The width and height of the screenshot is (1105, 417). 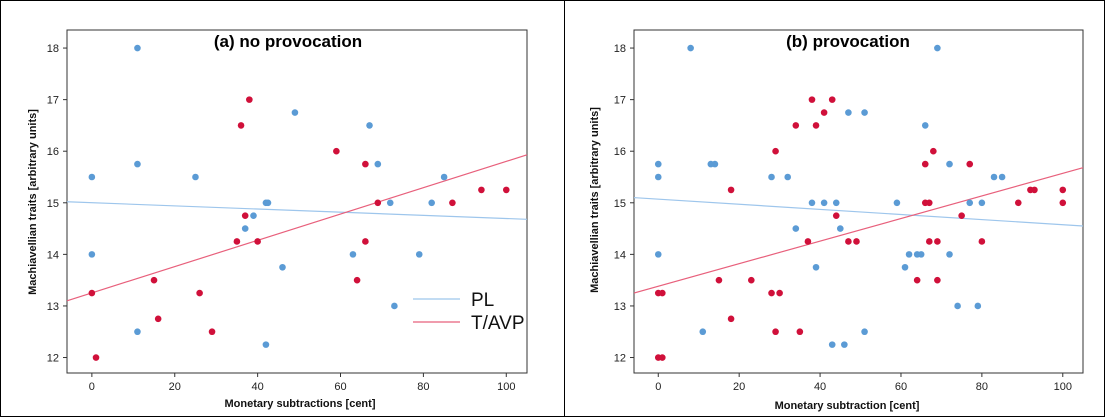 I want to click on panel-a-x-tick-label: 80, so click(x=423, y=387).